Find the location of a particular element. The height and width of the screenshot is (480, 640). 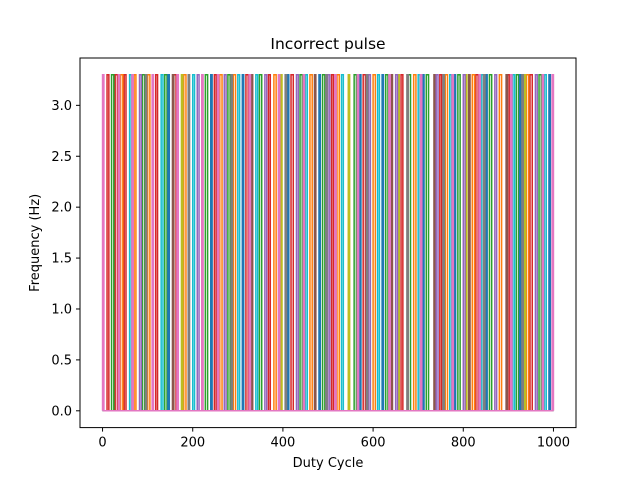

y-tick-label: 2.0 is located at coordinates (61, 208).